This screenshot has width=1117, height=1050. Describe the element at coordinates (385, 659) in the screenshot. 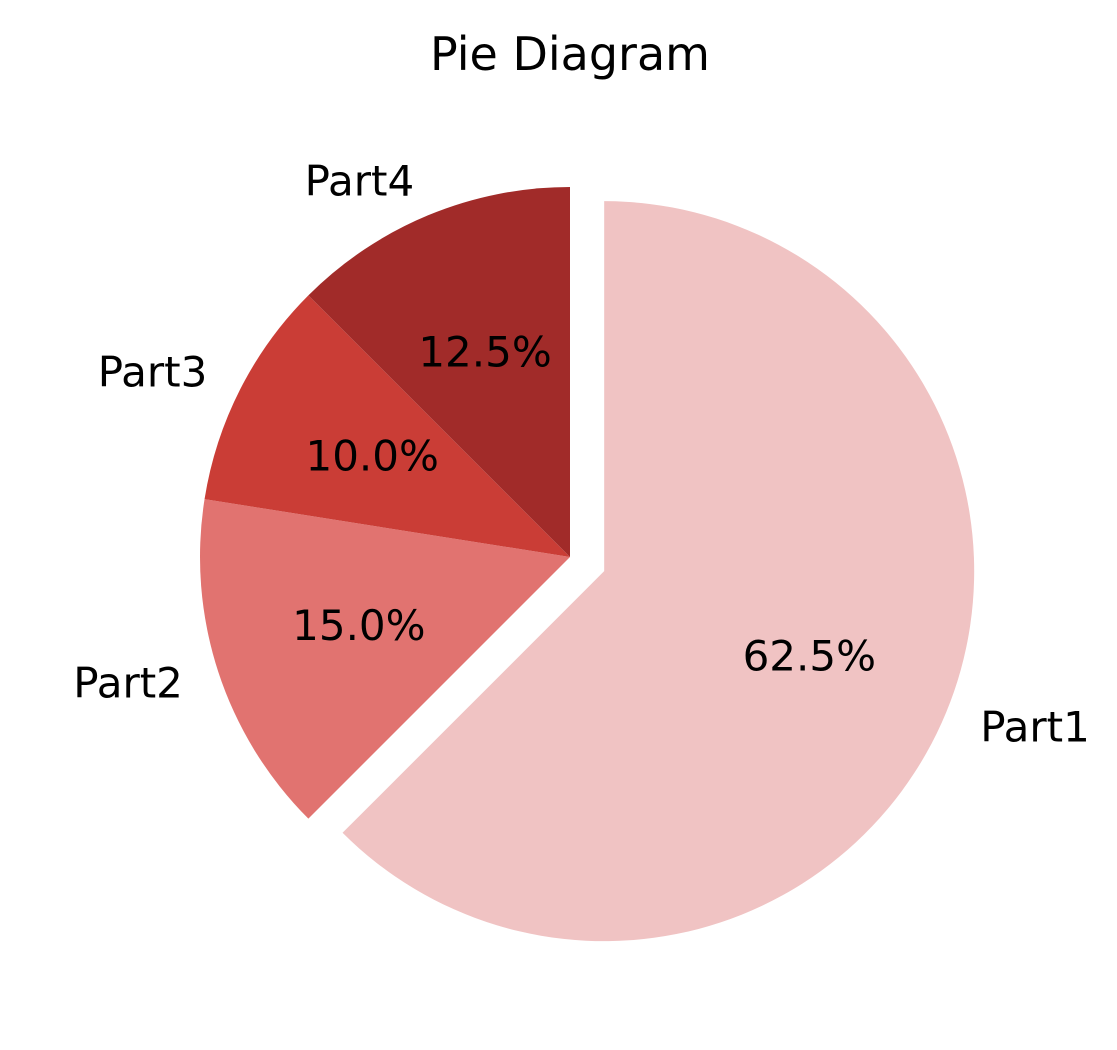

I see `pie-slice-part2` at that location.